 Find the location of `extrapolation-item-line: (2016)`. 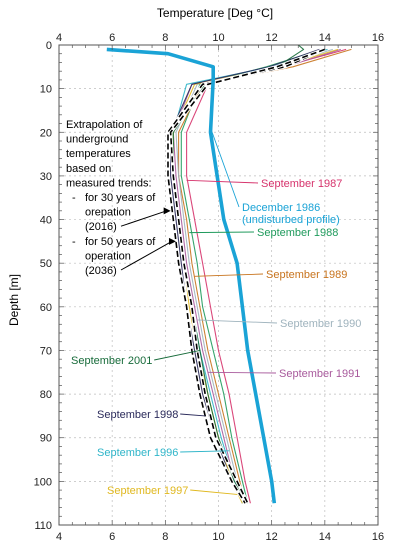

extrapolation-item-line: (2016) is located at coordinates (101, 227).